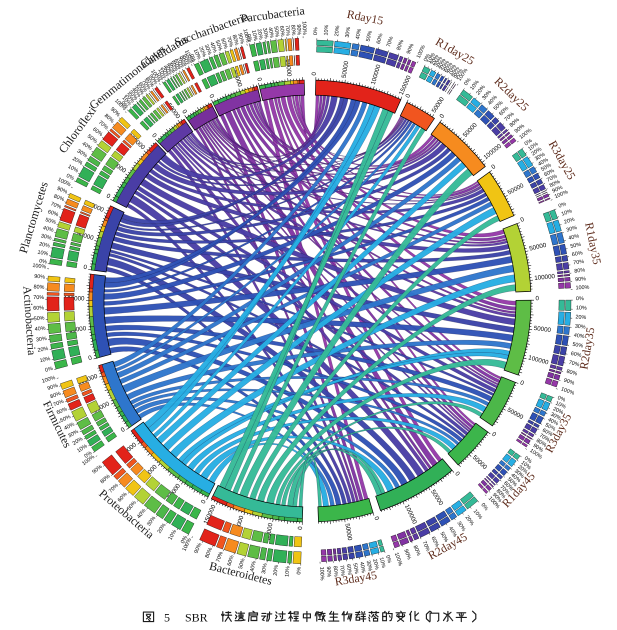  Describe the element at coordinates (365, 17) in the screenshot. I see `svg-text: Rday15` at that location.